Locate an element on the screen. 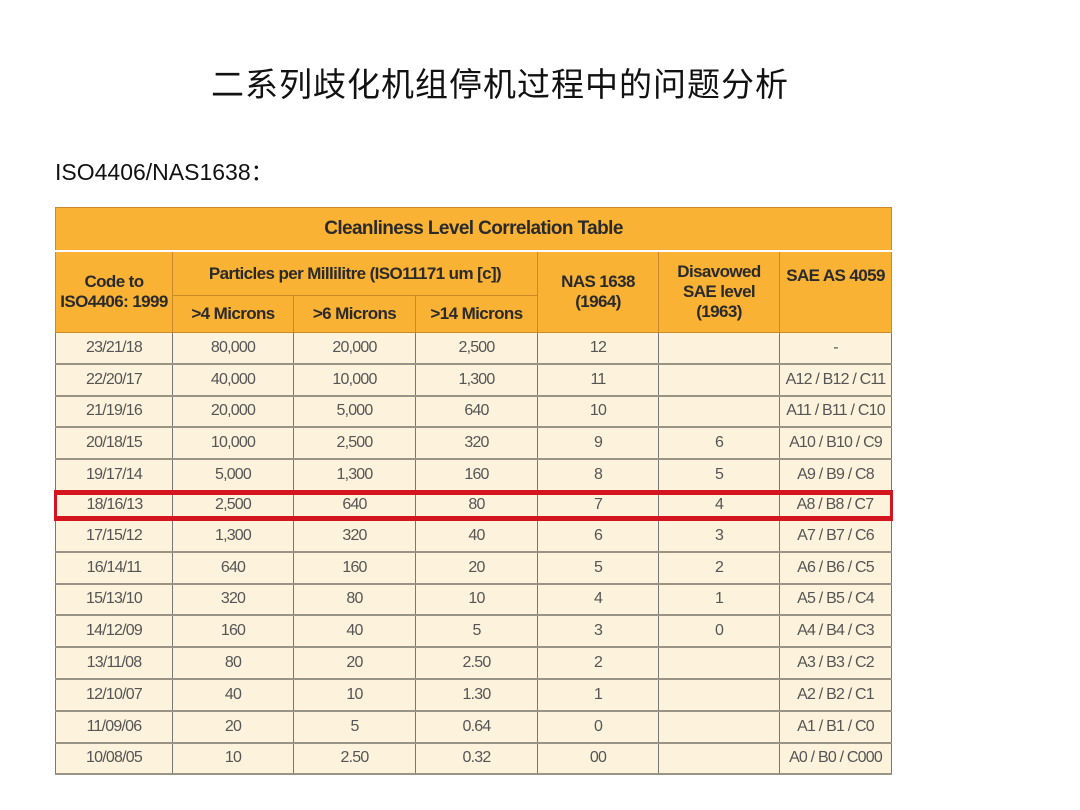 The width and height of the screenshot is (1080, 810). cell-nas: 10 is located at coordinates (598, 412).